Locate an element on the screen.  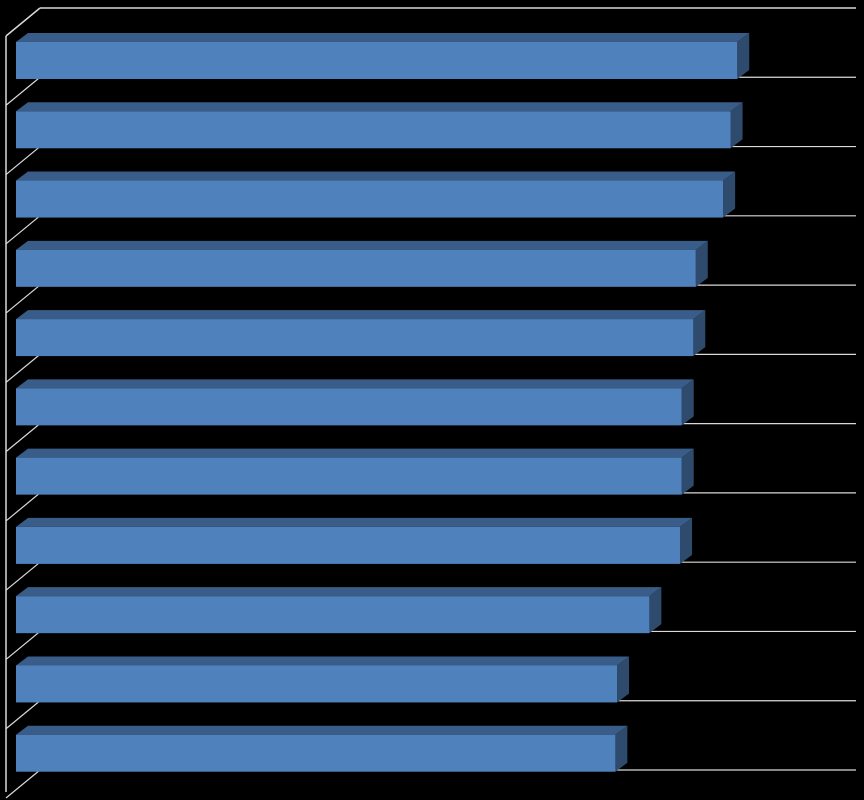
wall-top-edge is located at coordinates (23, 22).